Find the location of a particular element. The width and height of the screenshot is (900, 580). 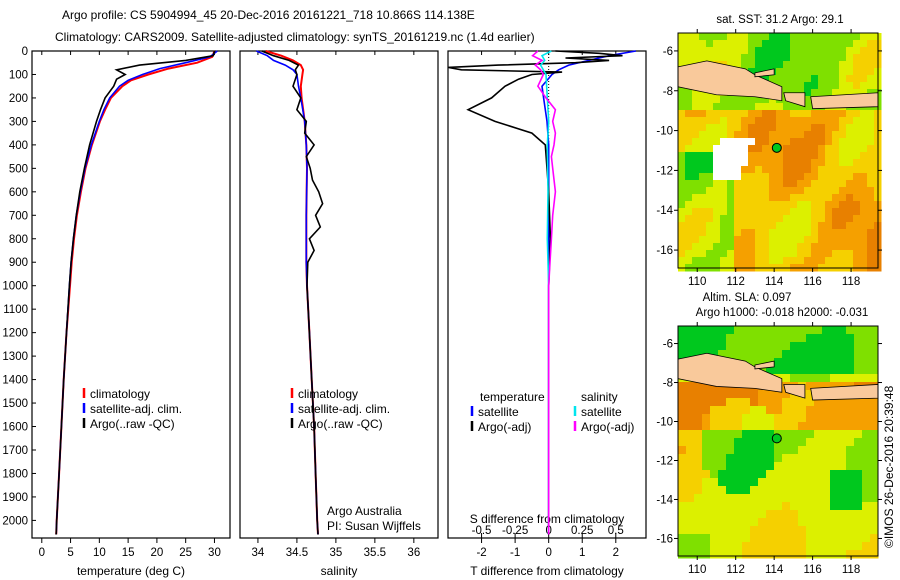

x-tick-label: 35 is located at coordinates (335, 553).